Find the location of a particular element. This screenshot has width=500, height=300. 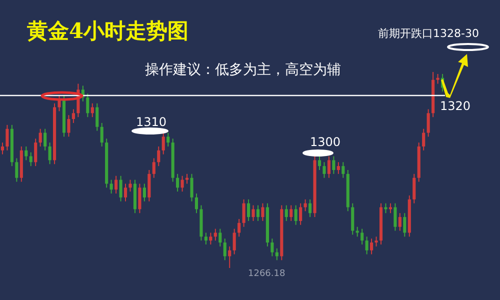

text: 前期开跌口1328-30 is located at coordinates (428, 33).